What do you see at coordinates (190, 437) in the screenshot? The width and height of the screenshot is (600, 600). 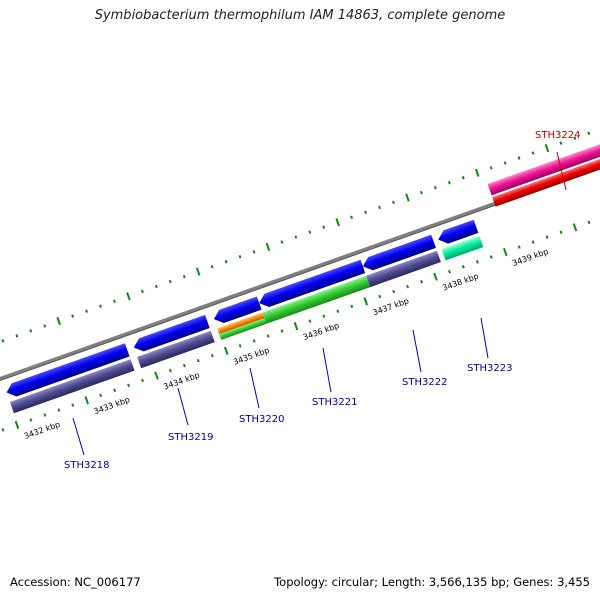 I see `gene-label-STH3219: STH3219` at bounding box center [190, 437].